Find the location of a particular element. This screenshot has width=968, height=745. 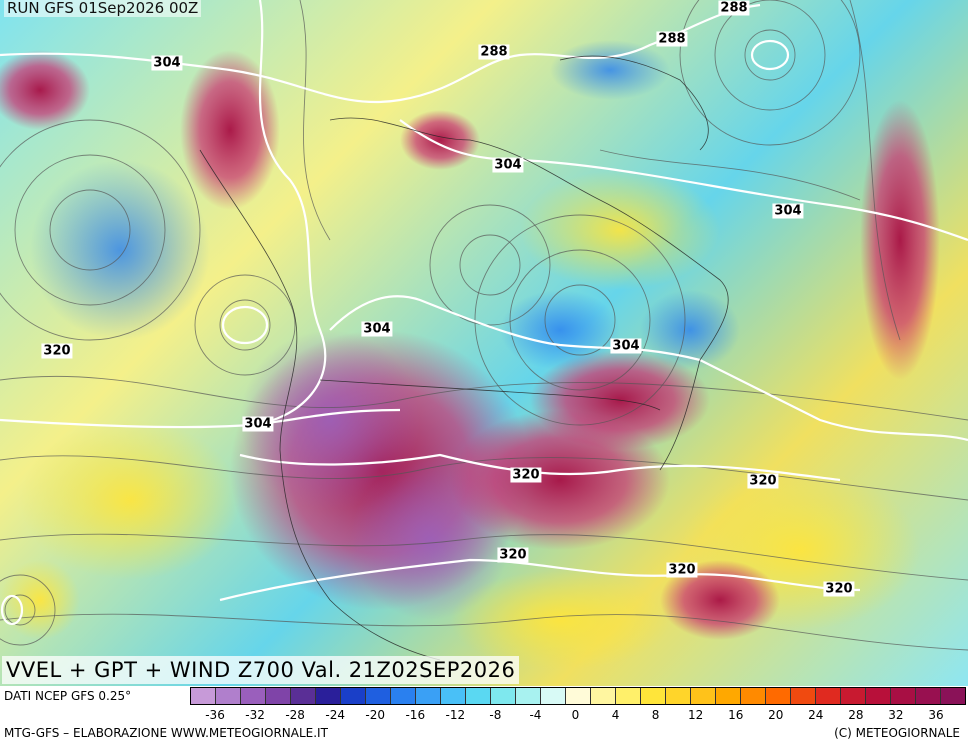

color-scale-tick: -28 is located at coordinates (295, 715).